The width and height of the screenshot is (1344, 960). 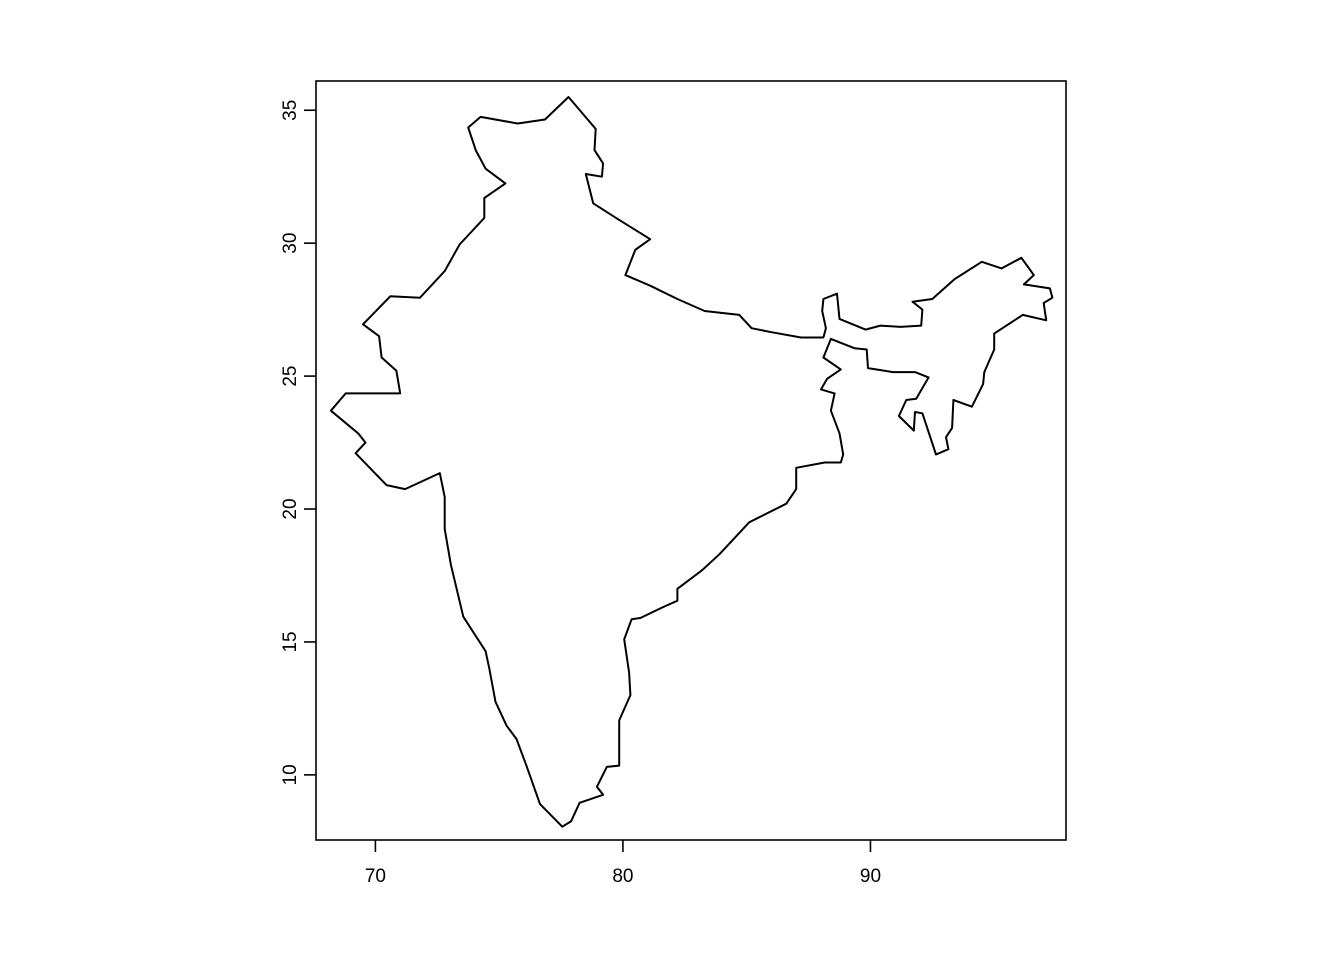 I want to click on x-tick-label: 70, so click(x=375, y=876).